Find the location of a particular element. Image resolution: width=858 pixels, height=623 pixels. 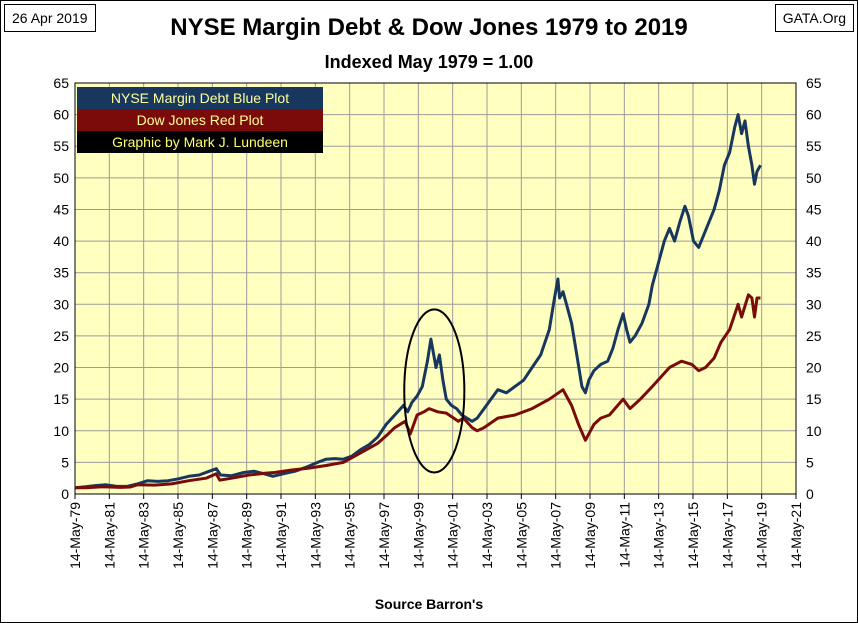

y-tick-label-left: 5 is located at coordinates (65, 462).